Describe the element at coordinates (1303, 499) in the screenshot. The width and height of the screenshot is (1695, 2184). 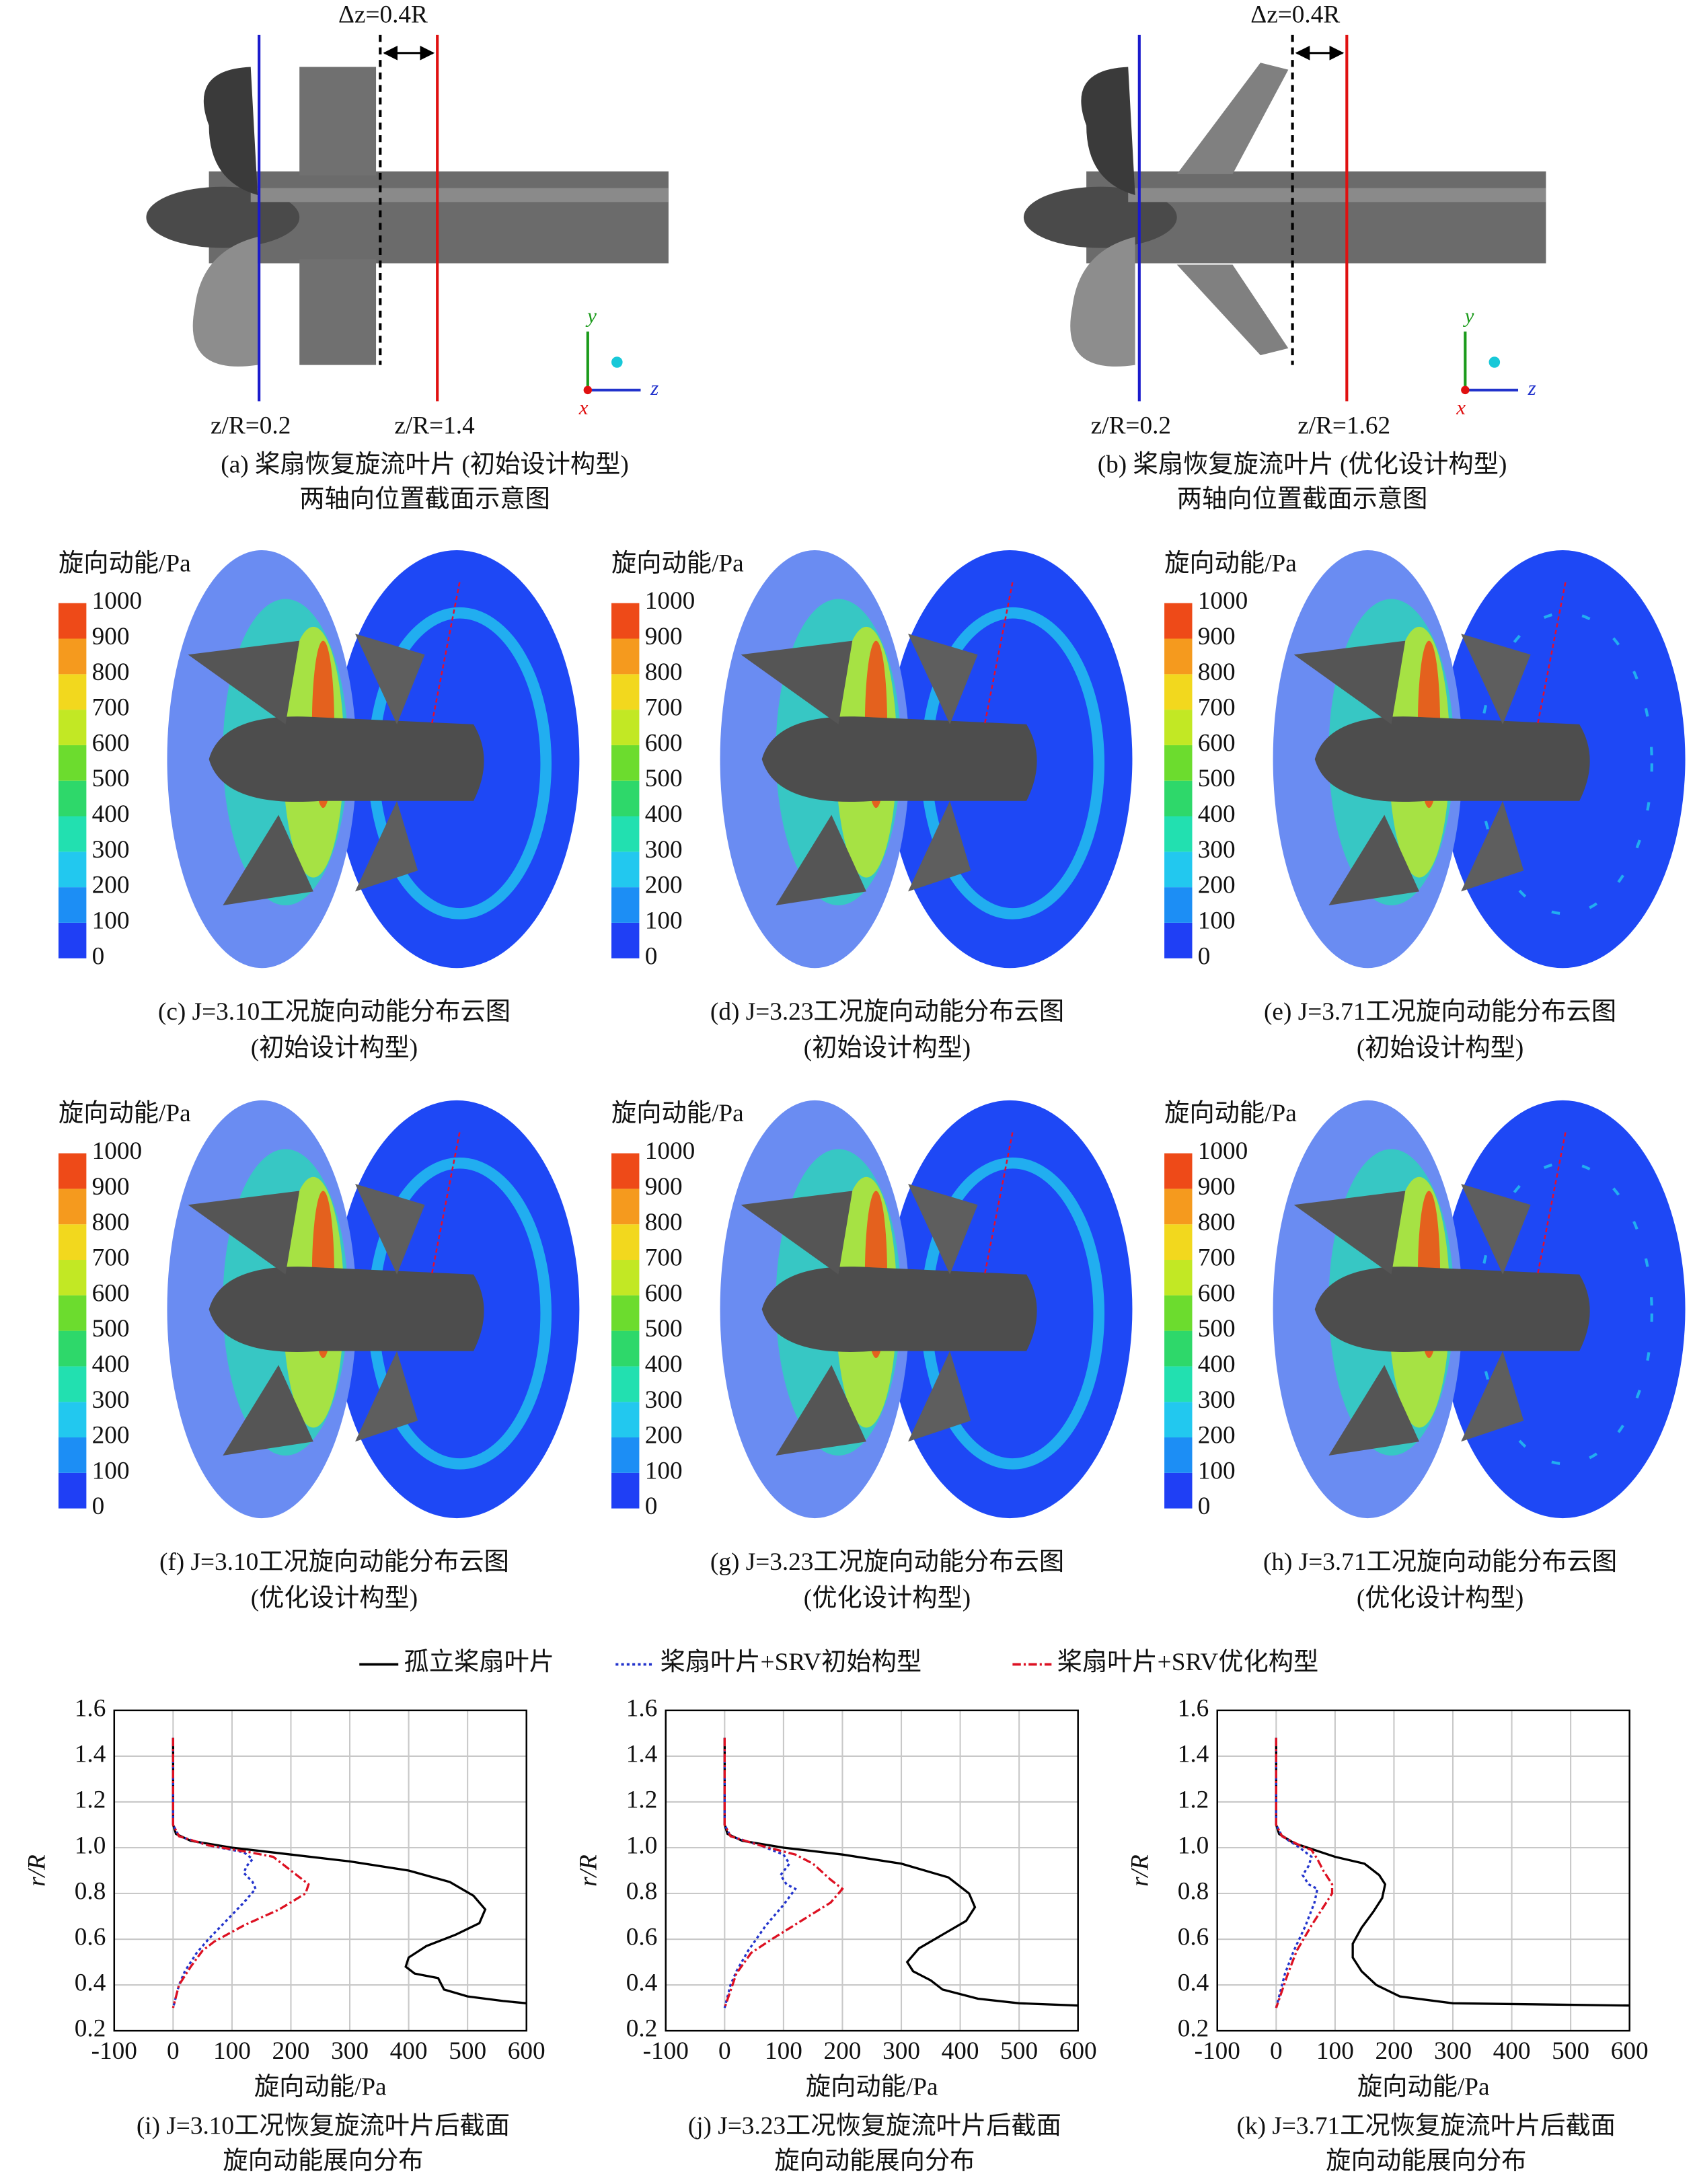
I see `caption: 两轴向位置截面示意图` at that location.